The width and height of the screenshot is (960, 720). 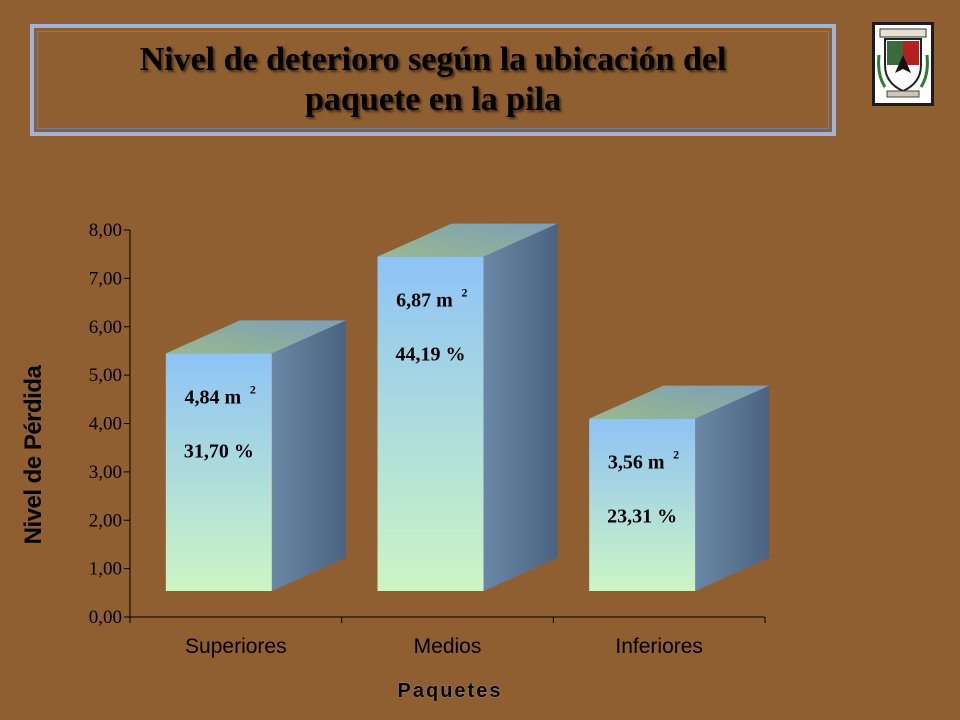 I want to click on y-axis-title: Nivel de Pérdida, so click(x=33, y=455).